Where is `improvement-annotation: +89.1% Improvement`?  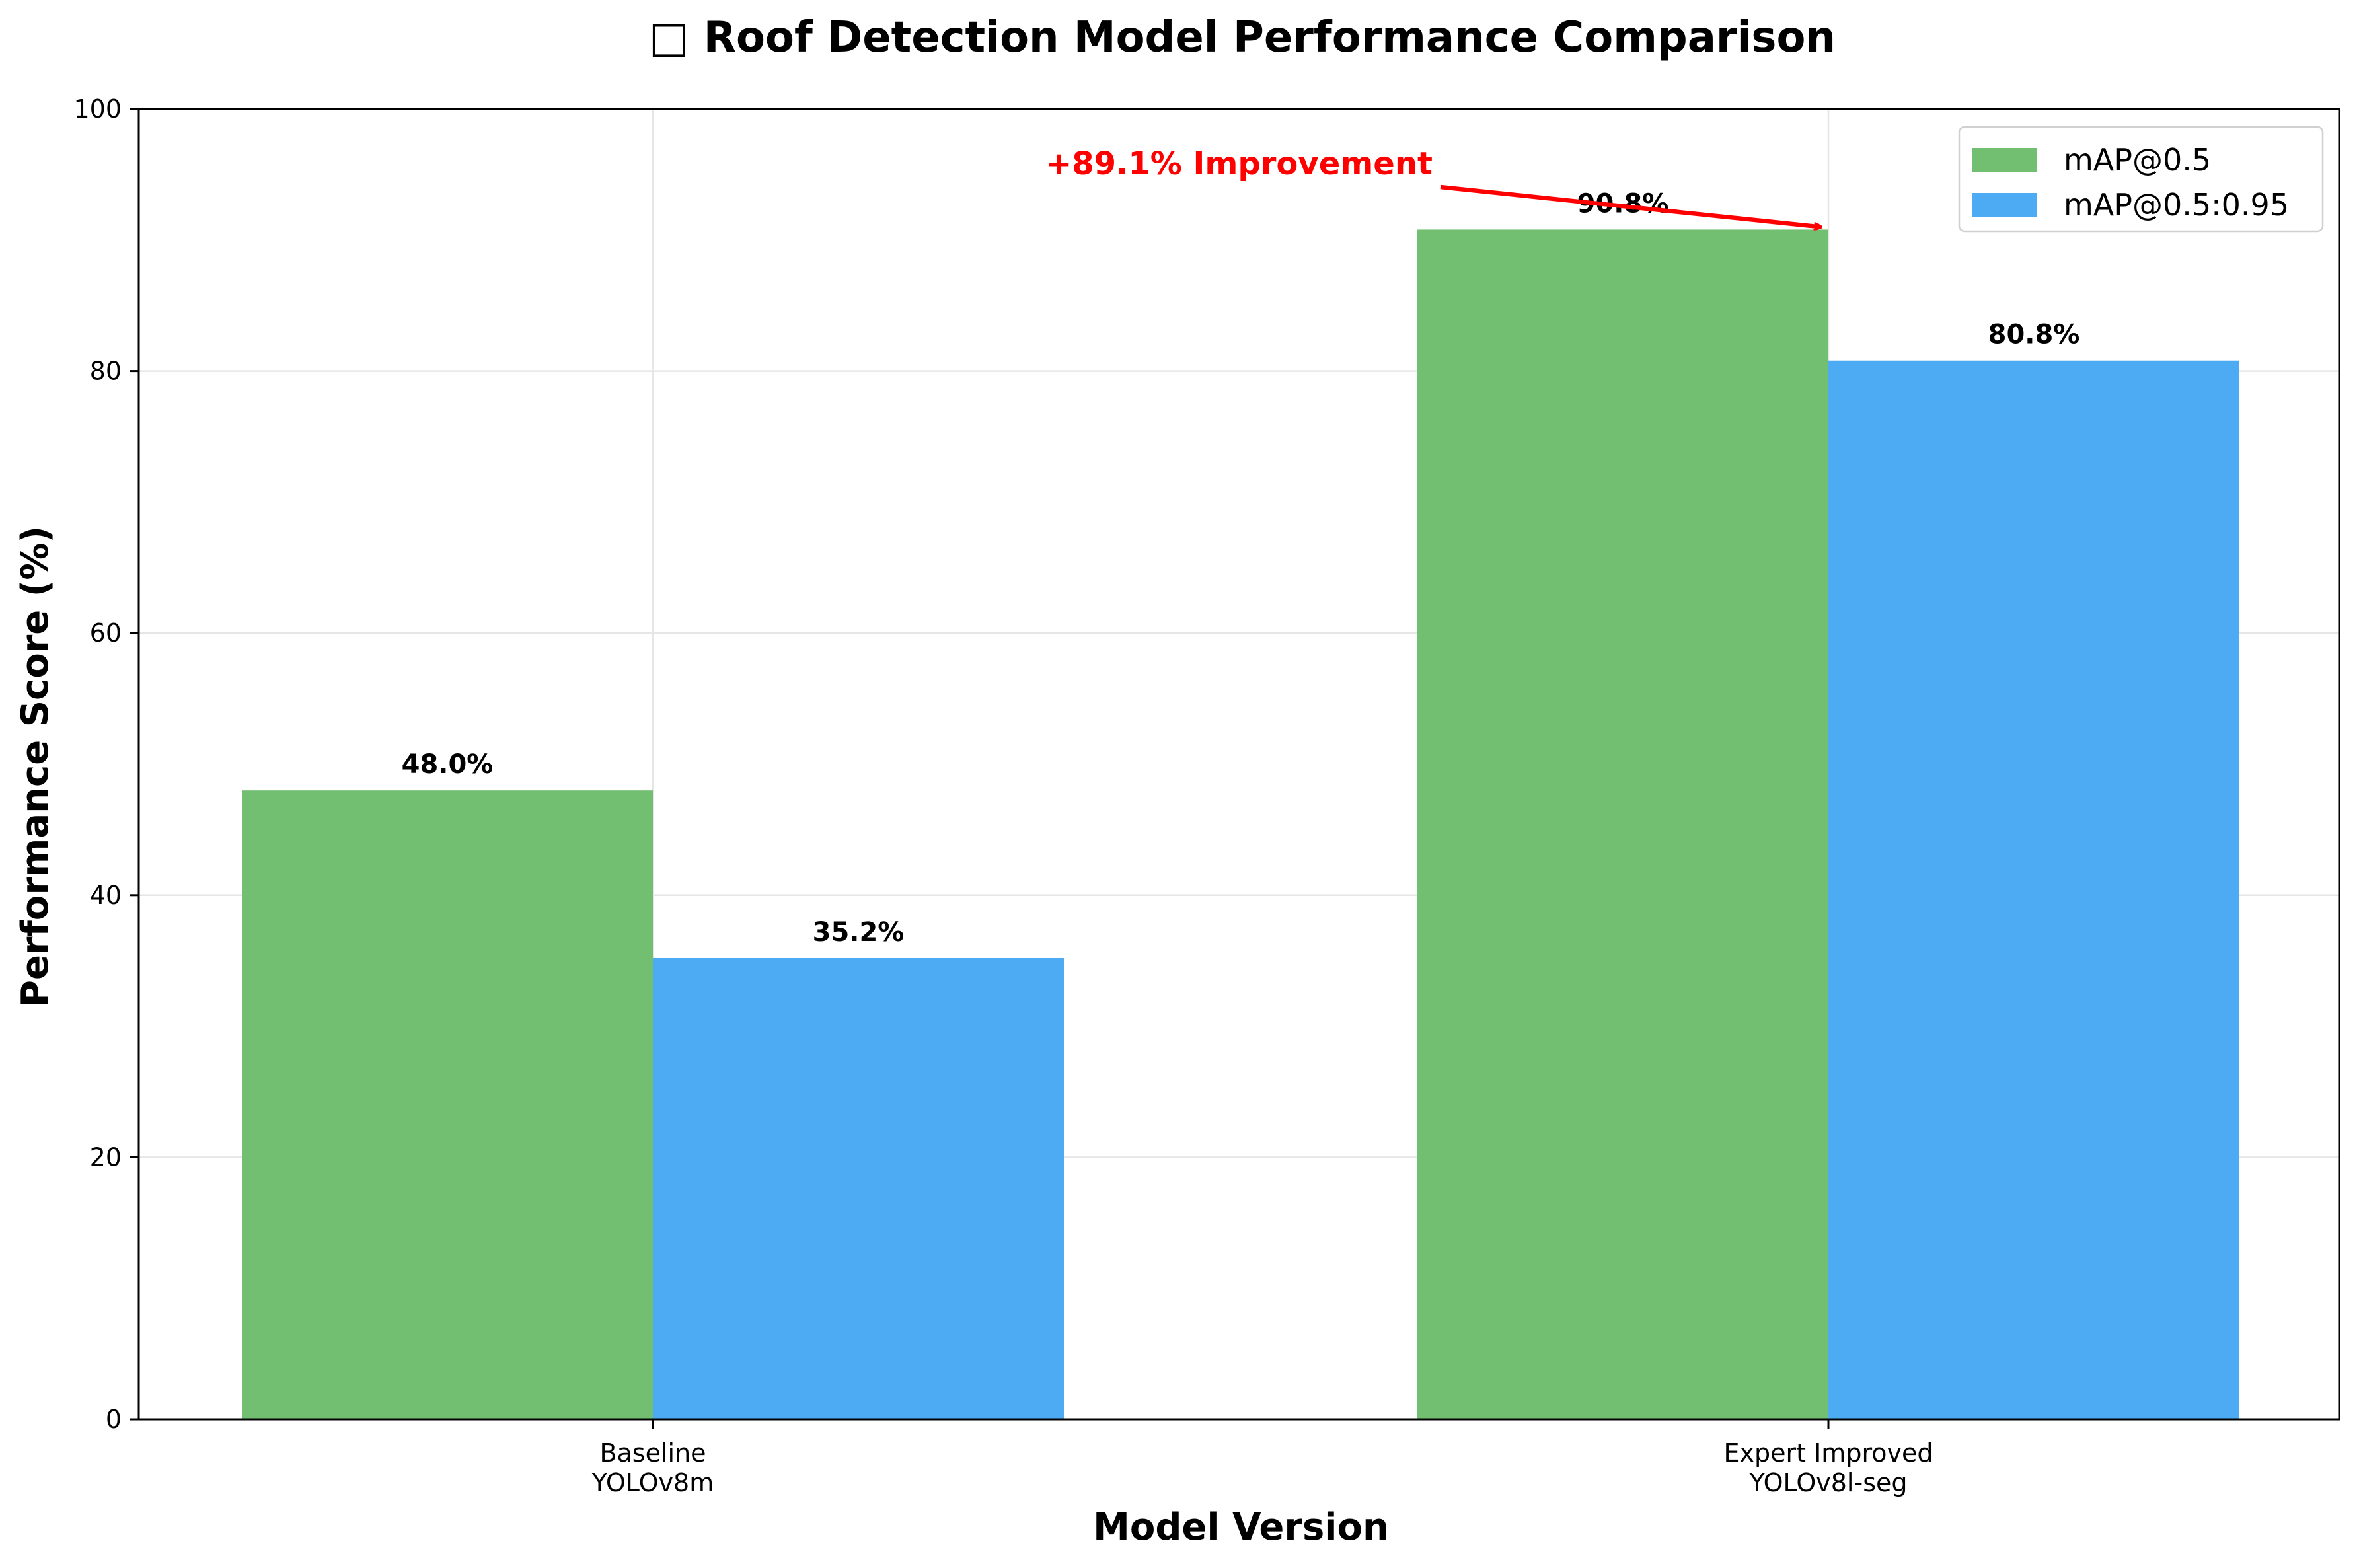 improvement-annotation: +89.1% Improvement is located at coordinates (1433, 186).